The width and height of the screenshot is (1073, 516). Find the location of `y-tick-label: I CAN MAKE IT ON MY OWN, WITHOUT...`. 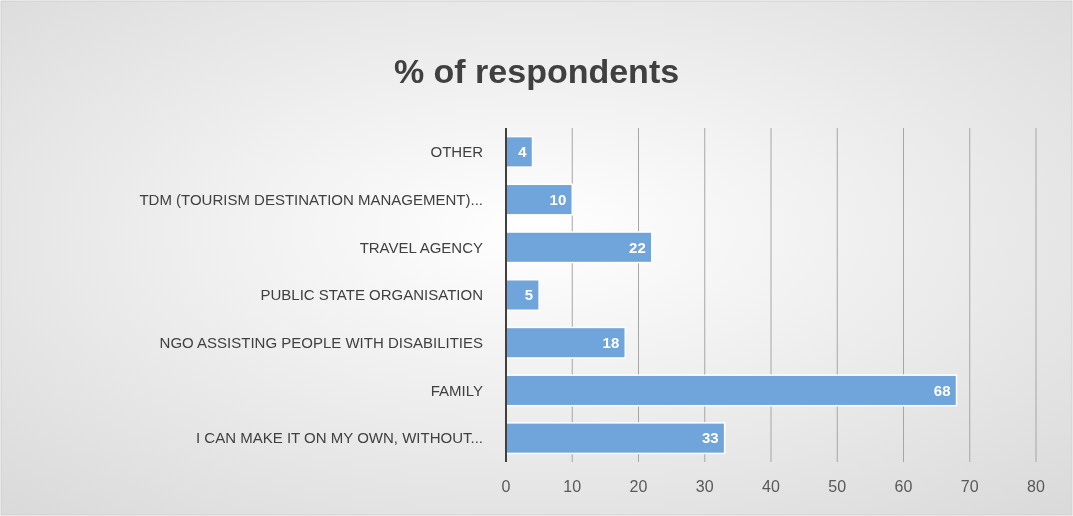

y-tick-label: I CAN MAKE IT ON MY OWN, WITHOUT... is located at coordinates (339, 438).